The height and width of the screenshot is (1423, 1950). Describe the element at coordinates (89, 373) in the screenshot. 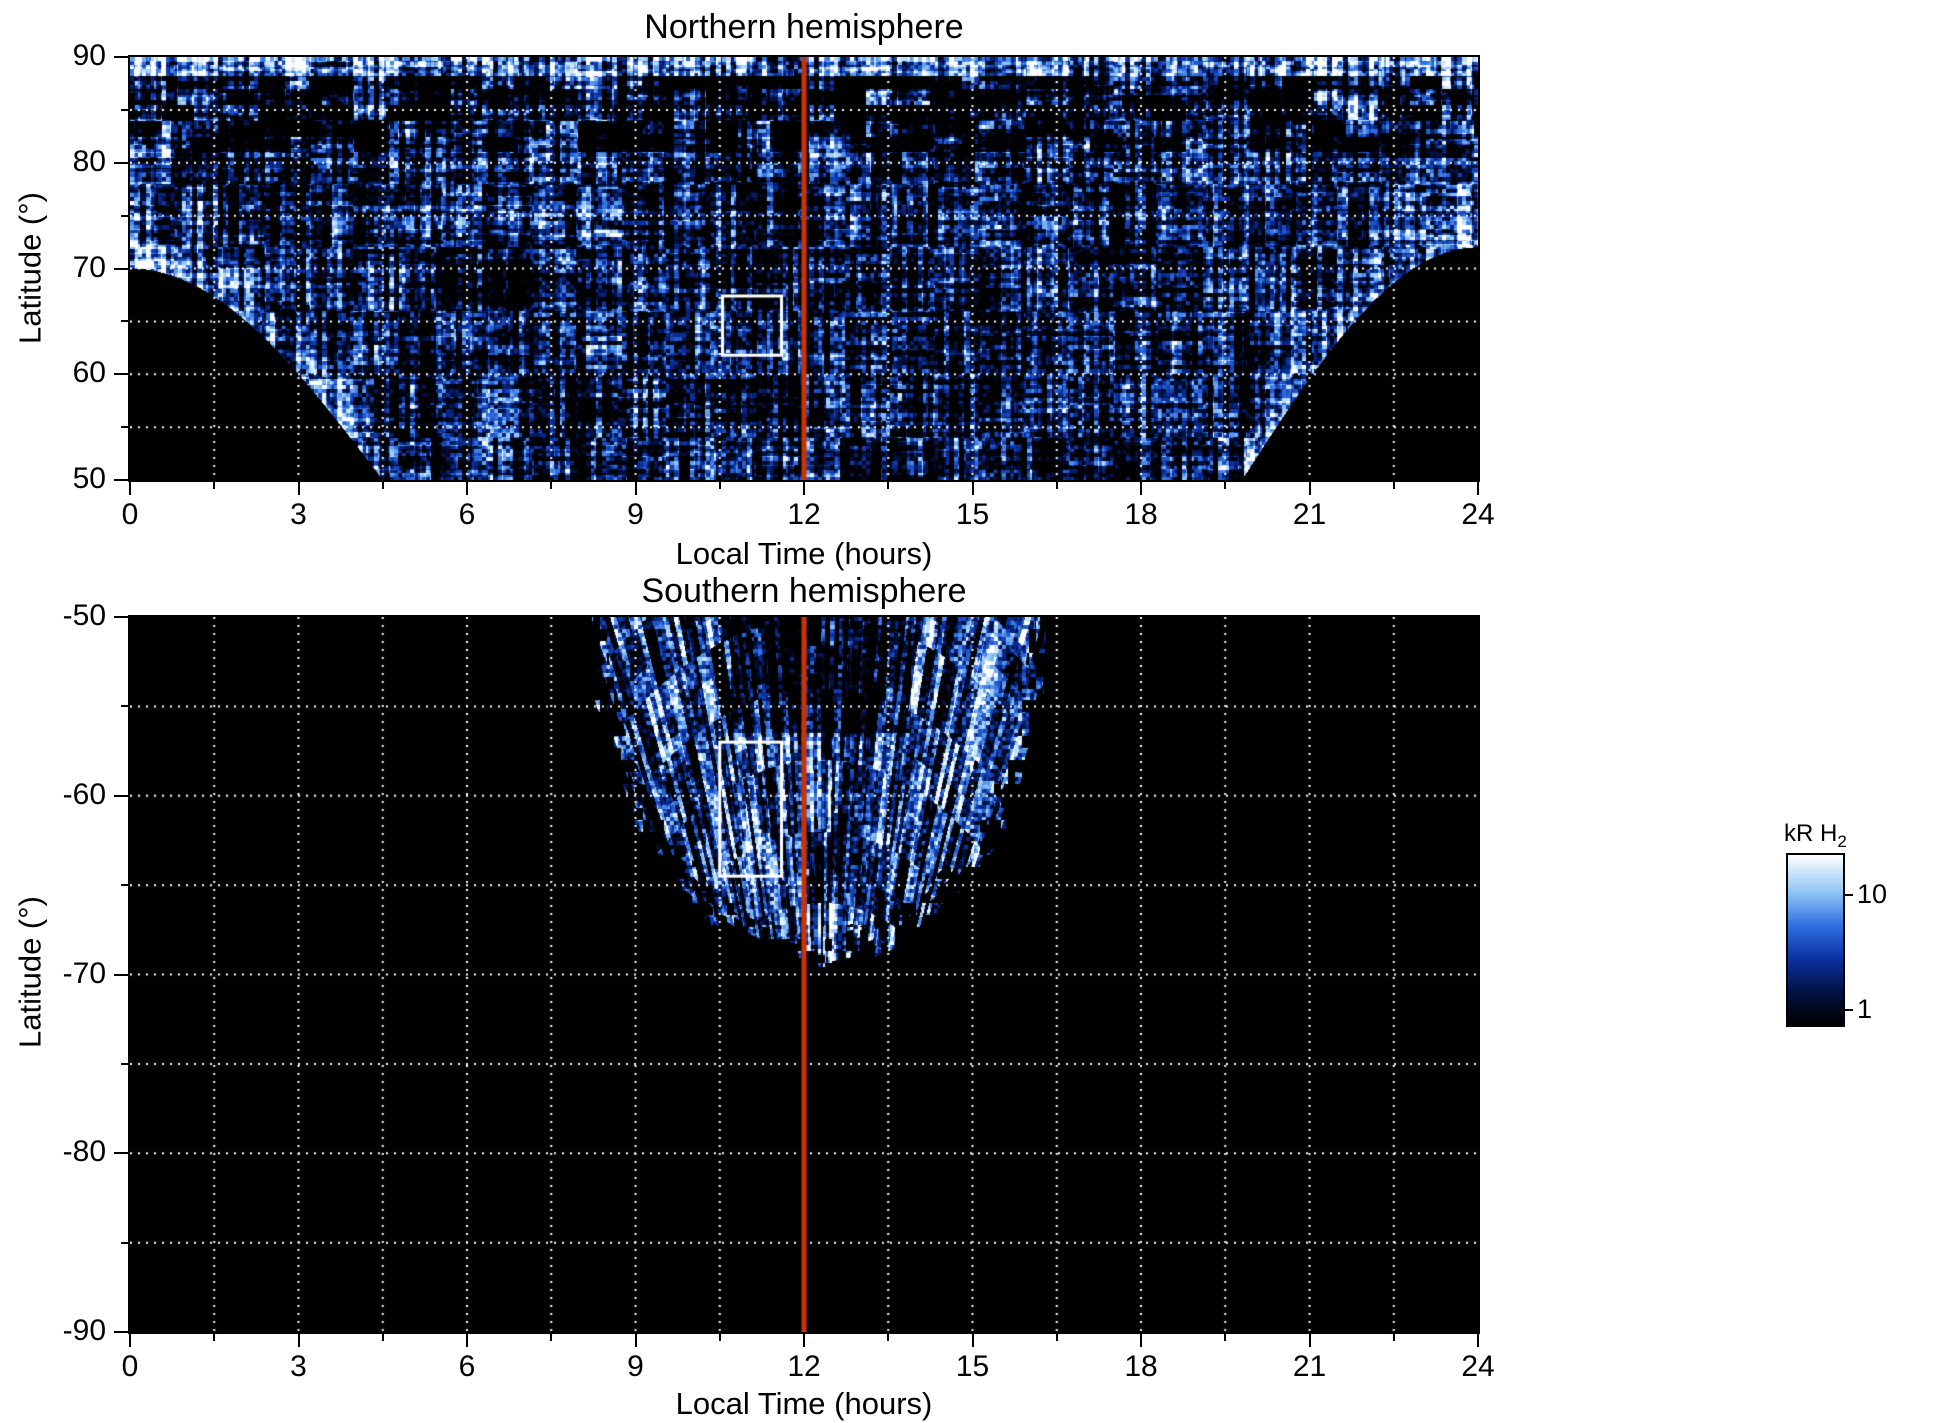

I see `y-tick-label: 60` at that location.